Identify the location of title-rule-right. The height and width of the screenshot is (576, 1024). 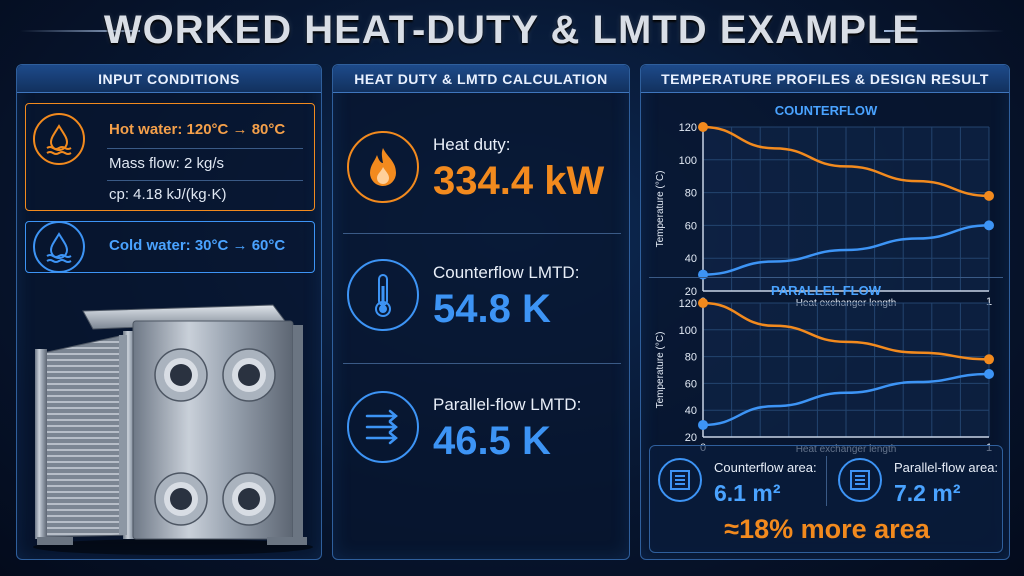
(944, 31).